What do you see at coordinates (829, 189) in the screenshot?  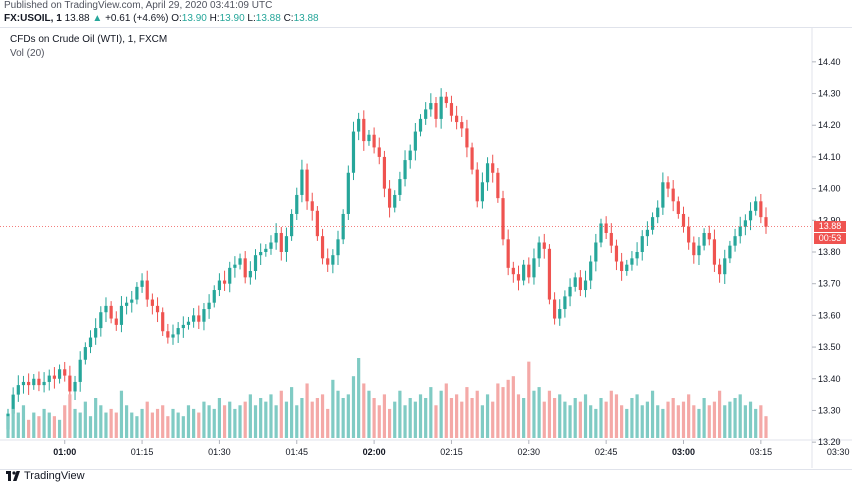 I see `y-tick-label: 14.00` at bounding box center [829, 189].